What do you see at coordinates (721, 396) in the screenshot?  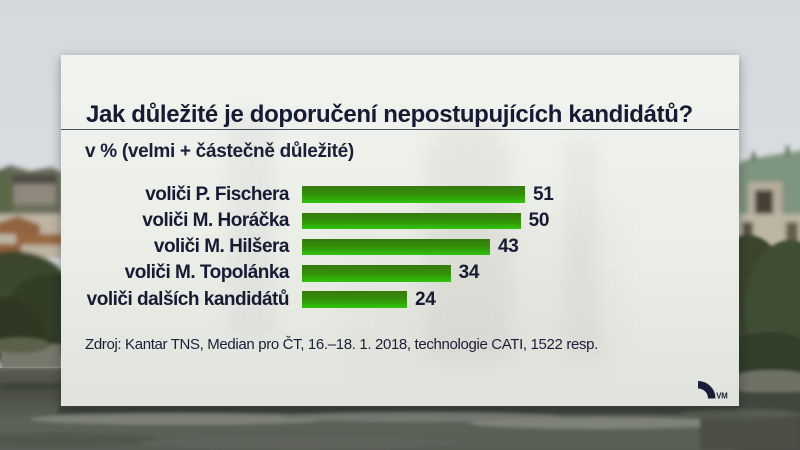 I see `svg-text: VM` at bounding box center [721, 396].